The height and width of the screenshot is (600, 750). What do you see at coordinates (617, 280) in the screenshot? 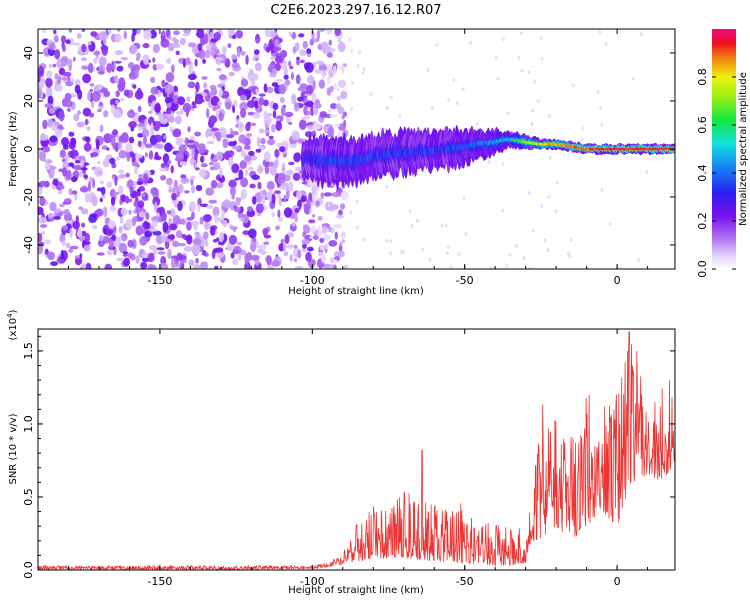
I see `spectrogram-xtick-label: 0` at bounding box center [617, 280].